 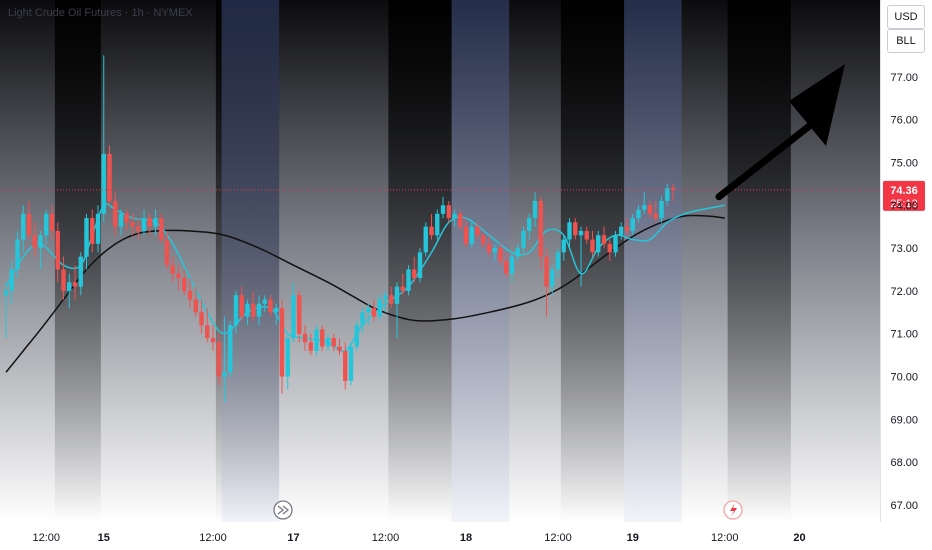 I want to click on lightning-icon, so click(x=733, y=510).